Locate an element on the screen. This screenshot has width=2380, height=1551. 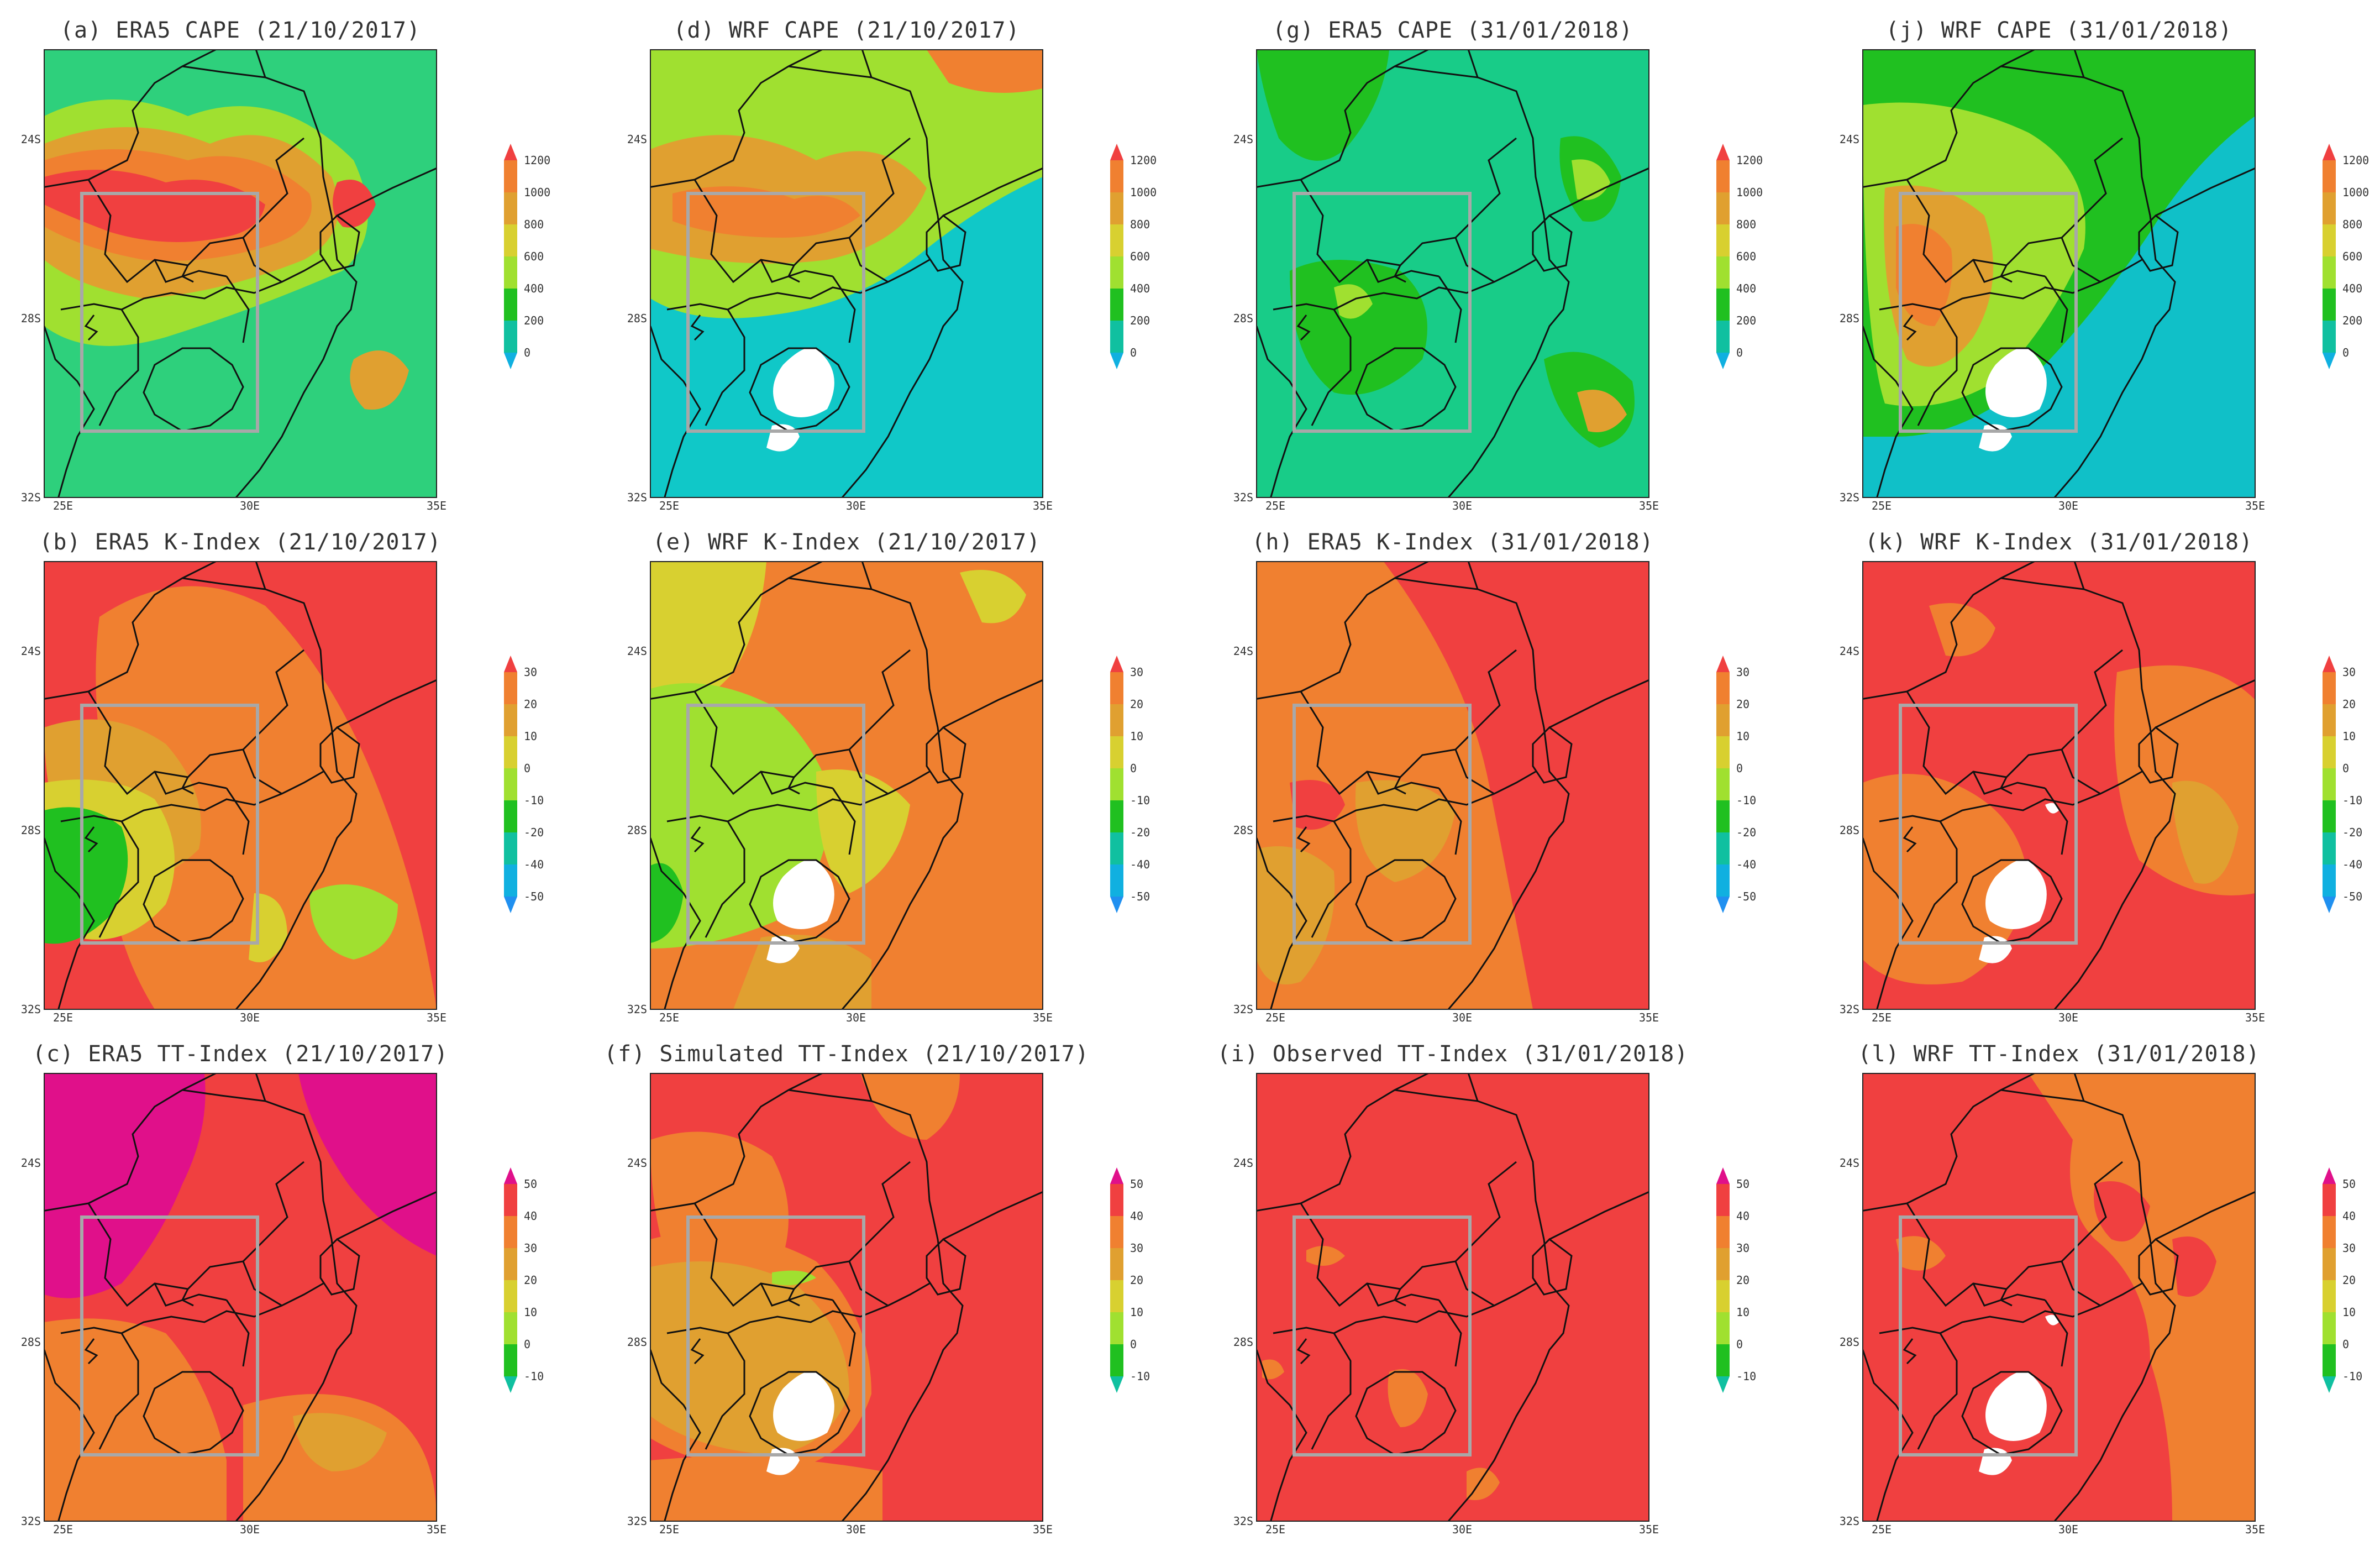
colorbar-tick-label: 1000 is located at coordinates (537, 192).